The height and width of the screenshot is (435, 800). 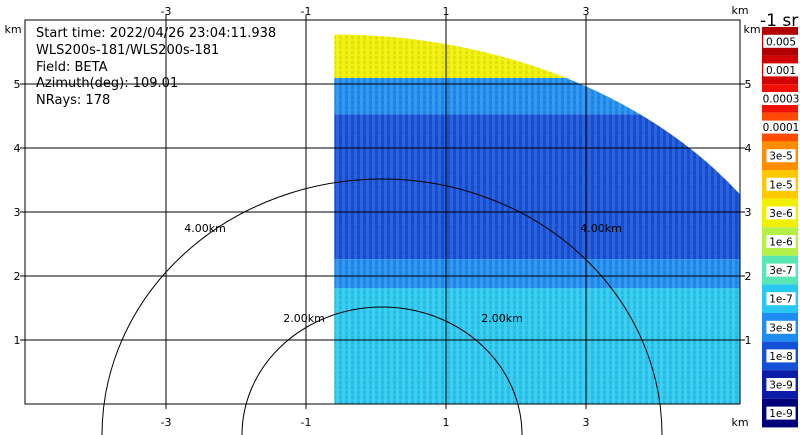 I want to click on nrays-text: NRays: 178, so click(x=73, y=100).